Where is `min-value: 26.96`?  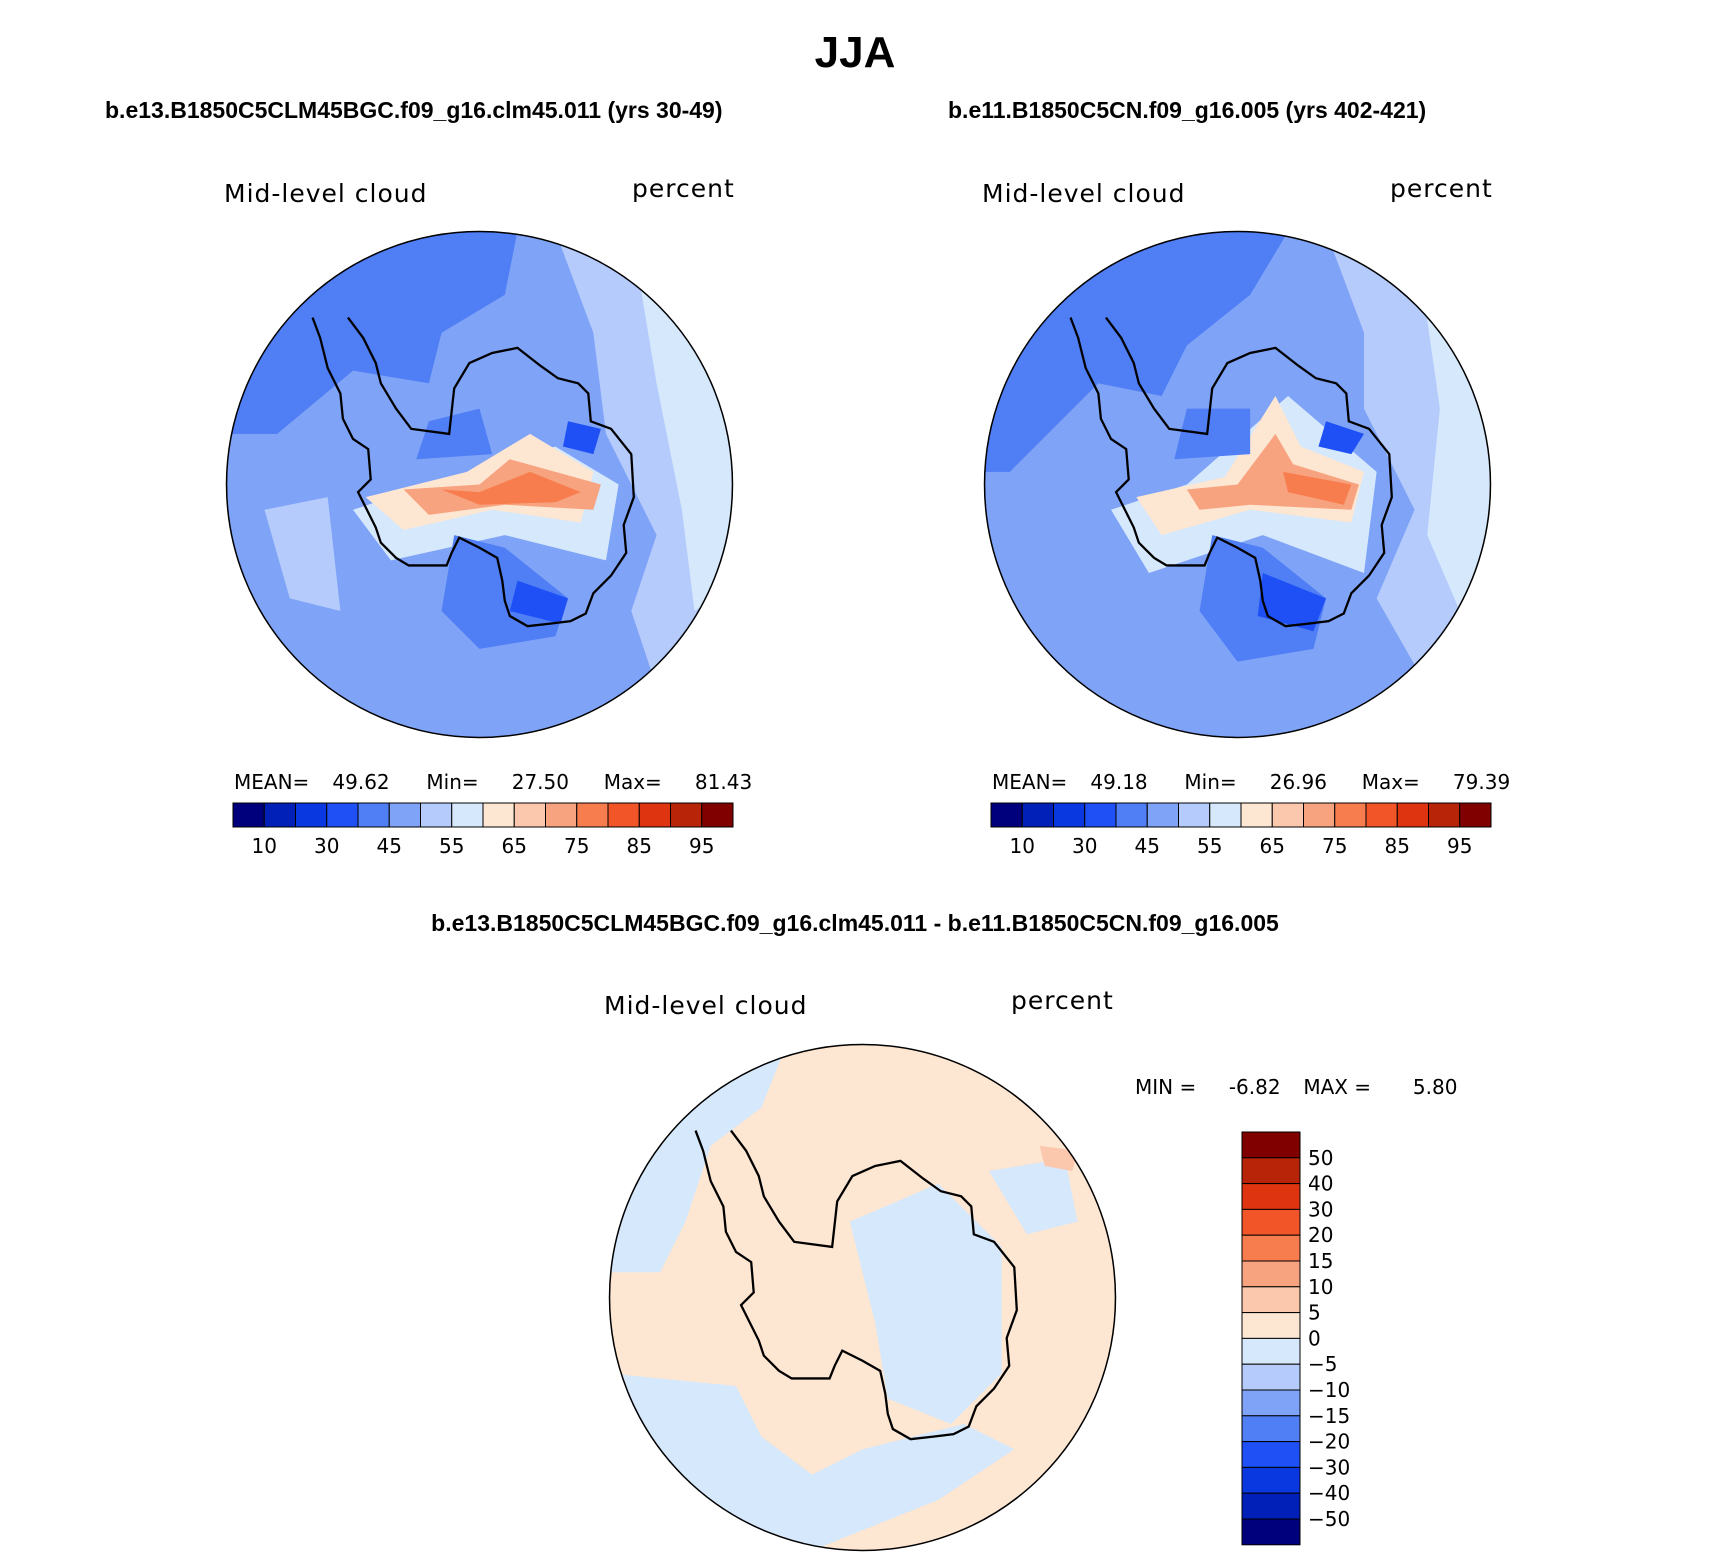 min-value: 26.96 is located at coordinates (1298, 782).